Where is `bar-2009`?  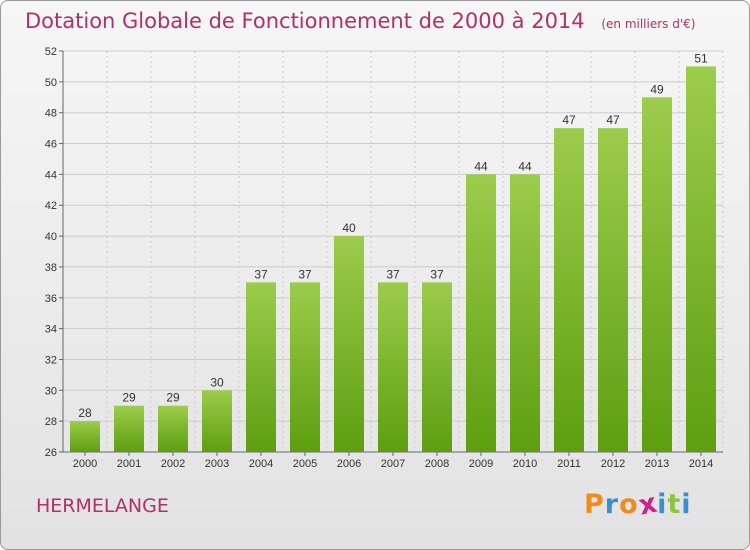
bar-2009 is located at coordinates (481, 313).